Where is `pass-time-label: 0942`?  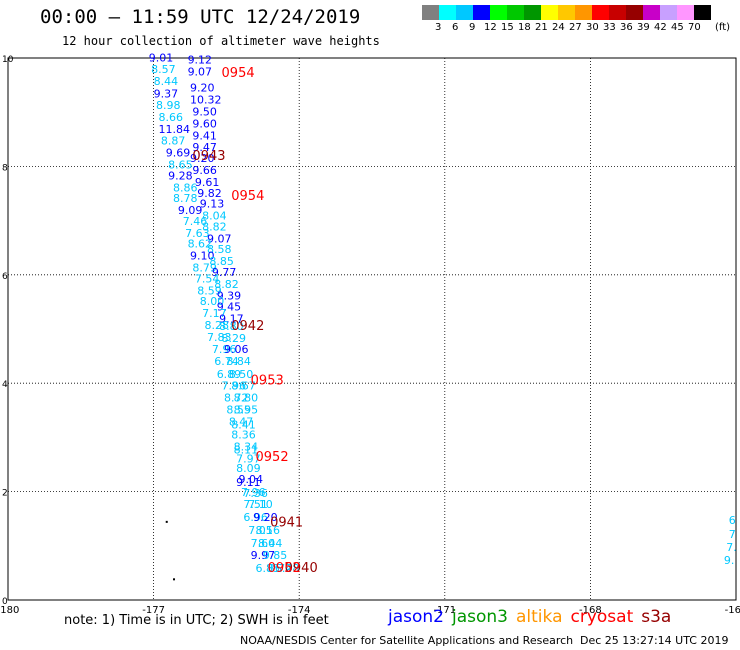
pass-time-label: 0942 is located at coordinates (247, 326).